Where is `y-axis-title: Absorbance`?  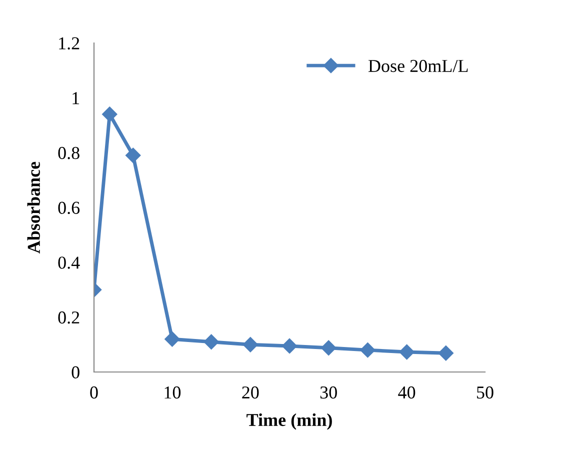 y-axis-title: Absorbance is located at coordinates (33, 208).